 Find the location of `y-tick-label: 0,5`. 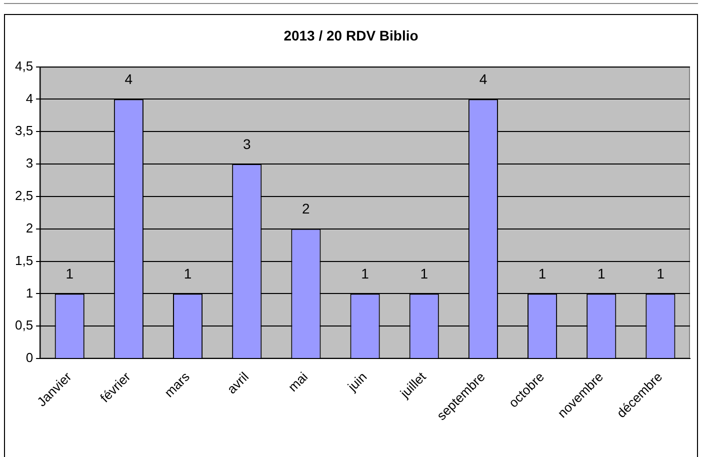

y-tick-label: 0,5 is located at coordinates (24, 325).